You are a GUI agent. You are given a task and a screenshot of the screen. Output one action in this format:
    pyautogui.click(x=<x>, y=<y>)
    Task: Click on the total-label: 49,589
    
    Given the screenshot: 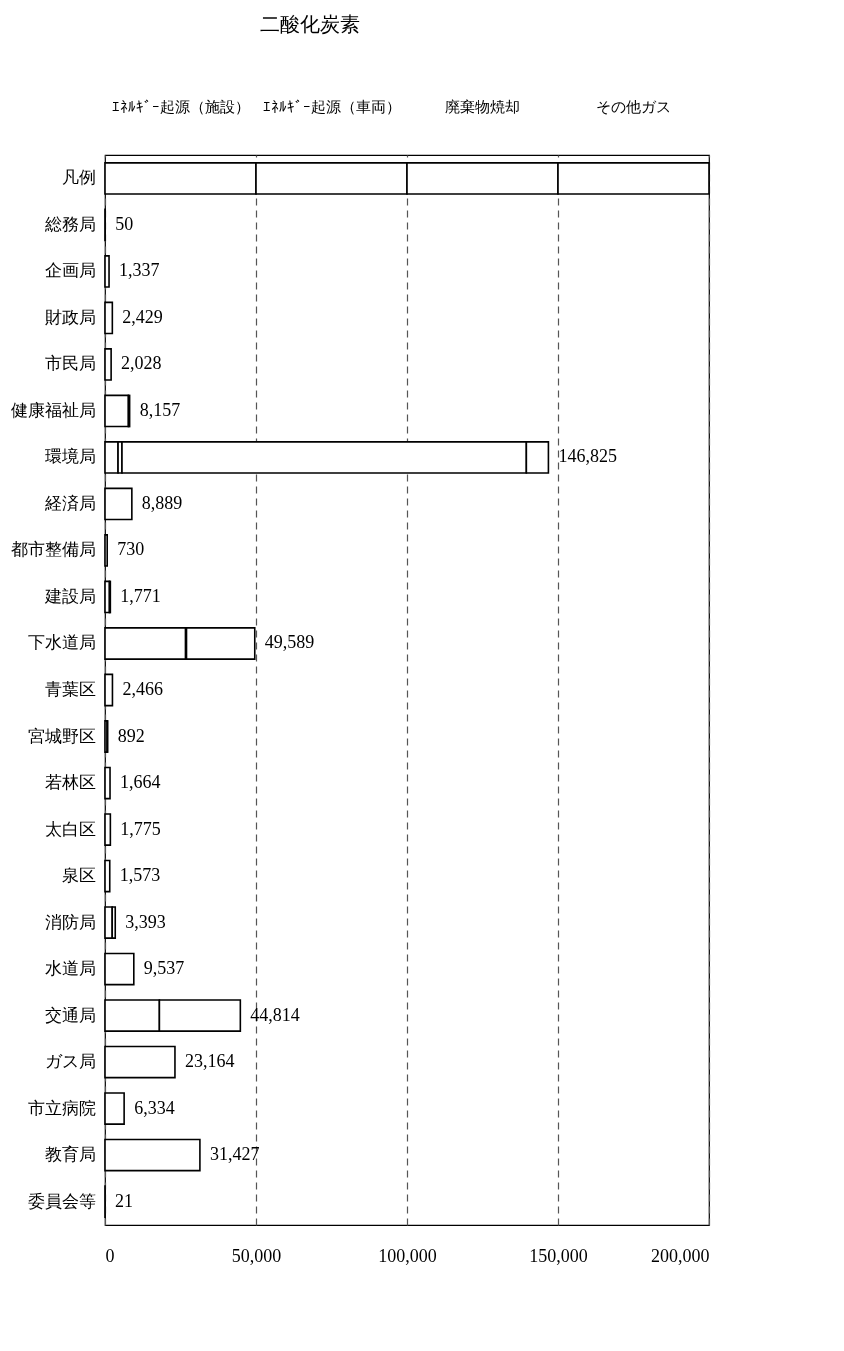 What is the action you would take?
    pyautogui.click(x=289, y=642)
    